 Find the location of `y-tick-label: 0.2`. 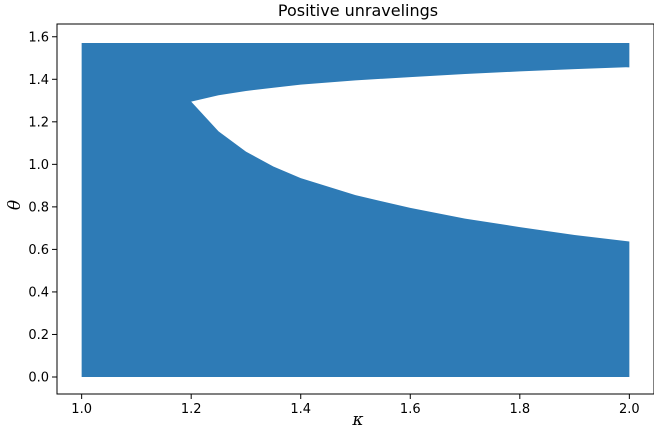

y-tick-label: 0.2 is located at coordinates (38, 335).